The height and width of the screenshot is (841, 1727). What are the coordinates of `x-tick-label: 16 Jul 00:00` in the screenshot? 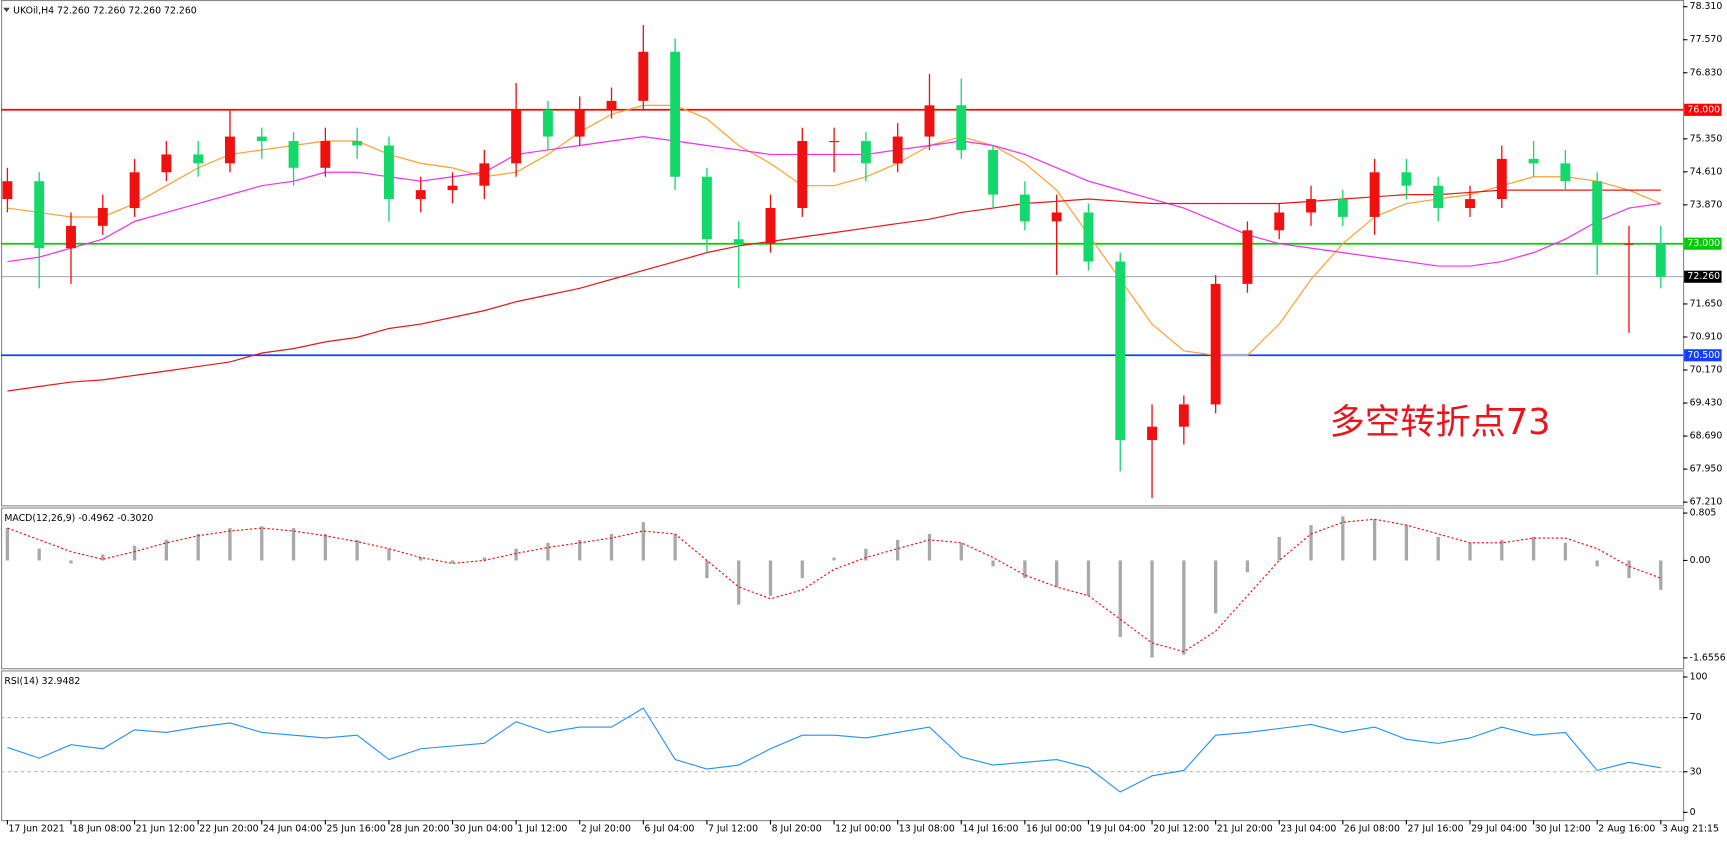 It's located at (1054, 828).